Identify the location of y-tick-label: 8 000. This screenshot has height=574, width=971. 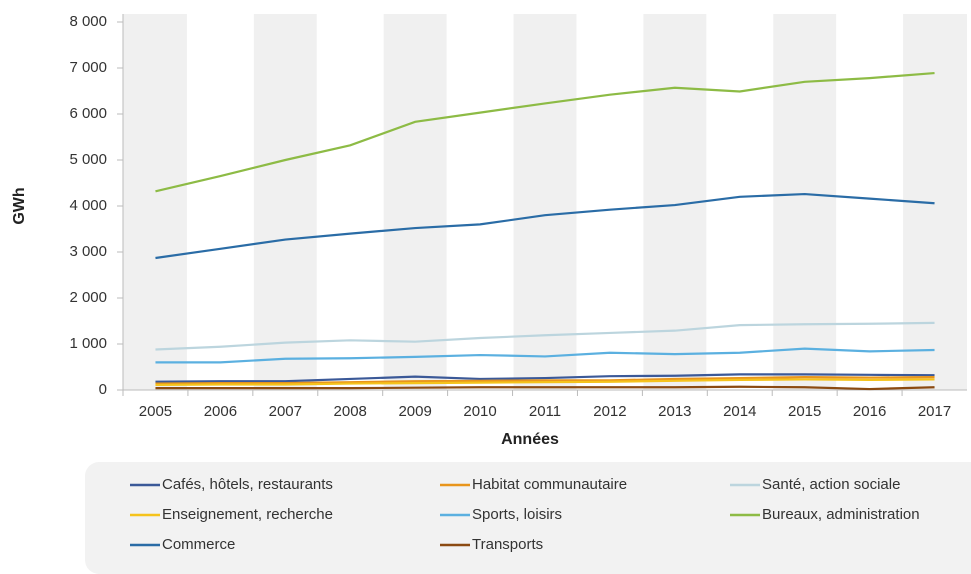
(88, 21).